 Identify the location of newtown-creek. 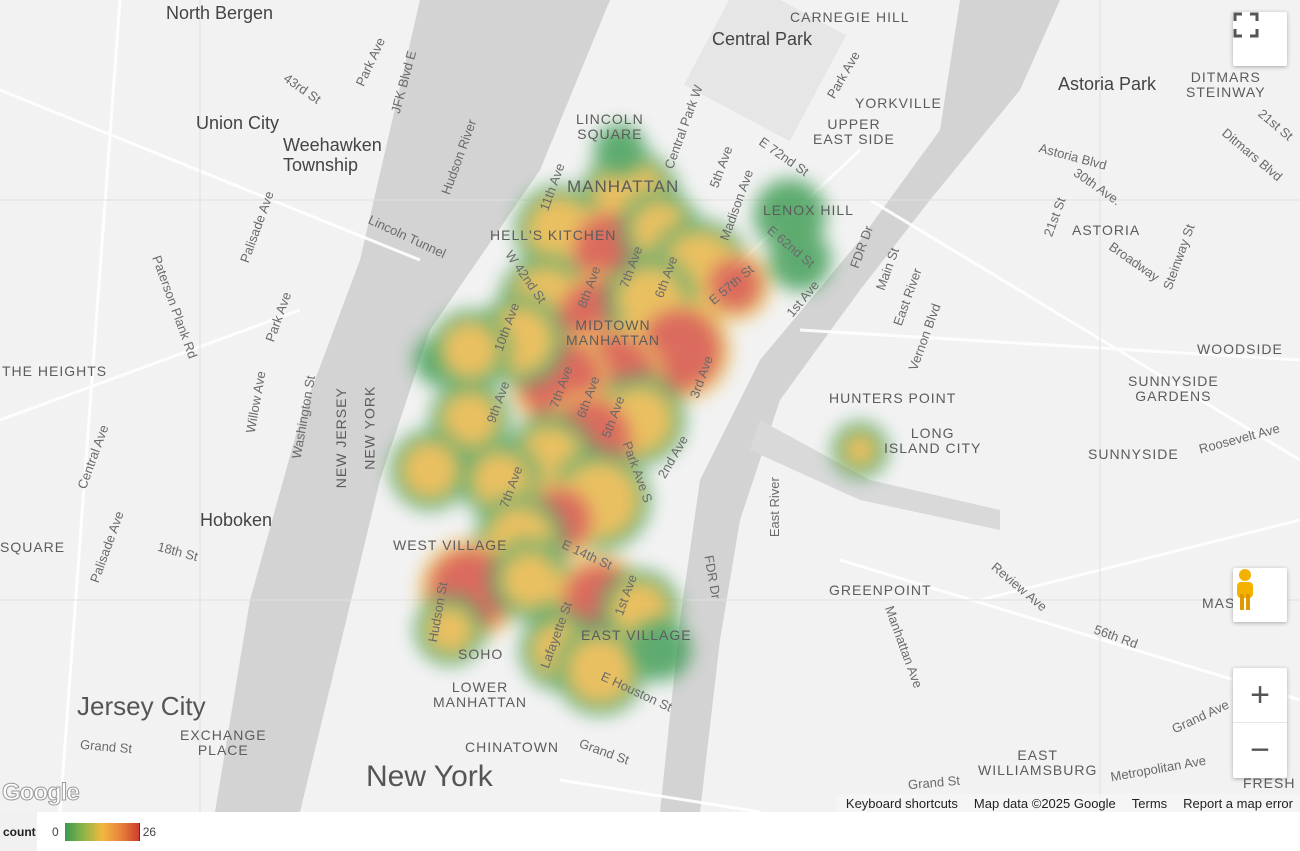
(875, 475).